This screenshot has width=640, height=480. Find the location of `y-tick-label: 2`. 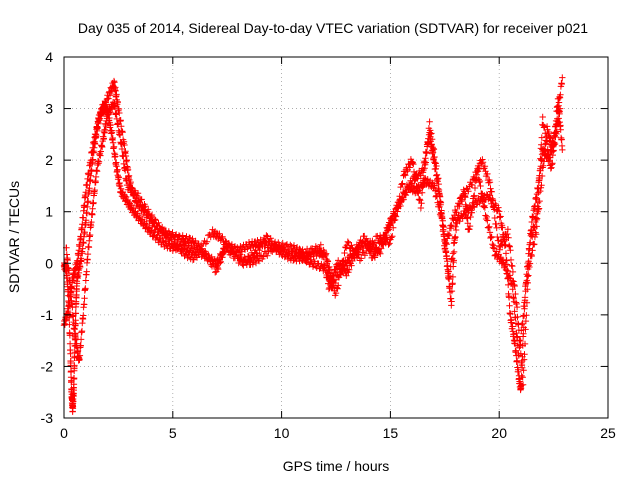

y-tick-label: 2 is located at coordinates (49, 160).